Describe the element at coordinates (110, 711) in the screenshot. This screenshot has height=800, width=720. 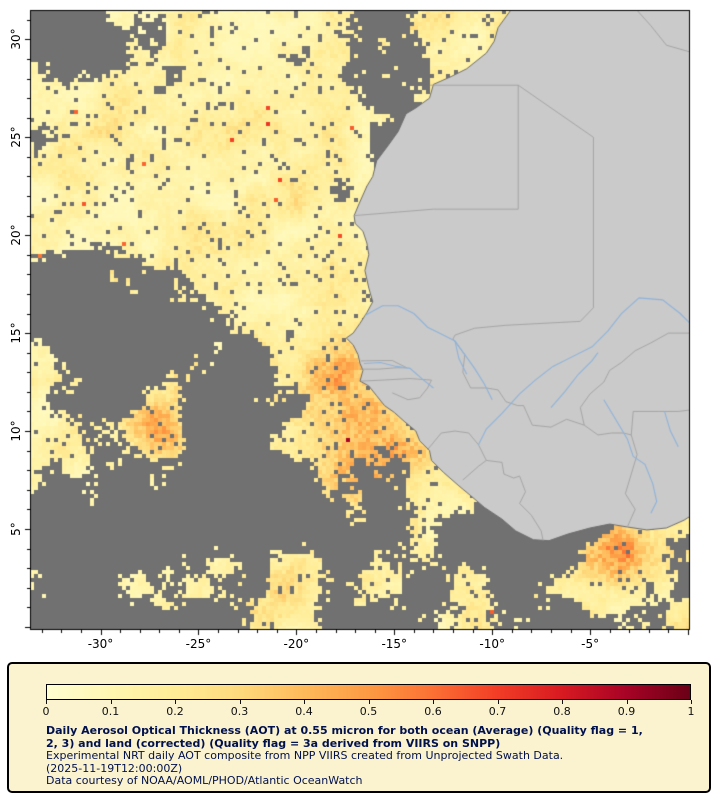
I see `colorbar-tick-label: 0.1` at that location.